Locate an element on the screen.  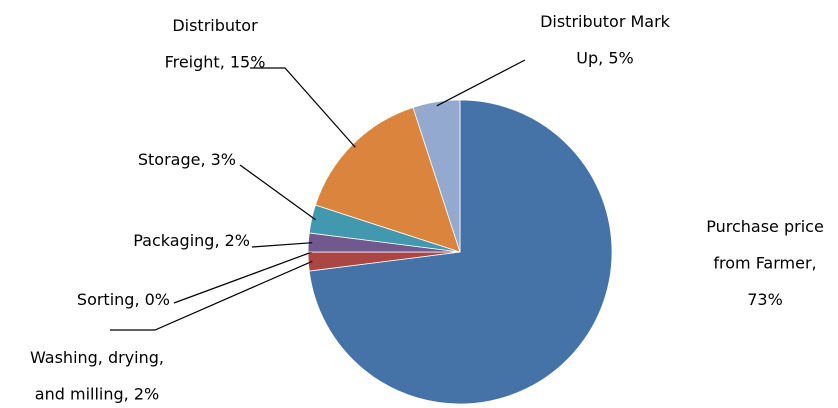
data-label-line: Purchase price is located at coordinates (765, 226).